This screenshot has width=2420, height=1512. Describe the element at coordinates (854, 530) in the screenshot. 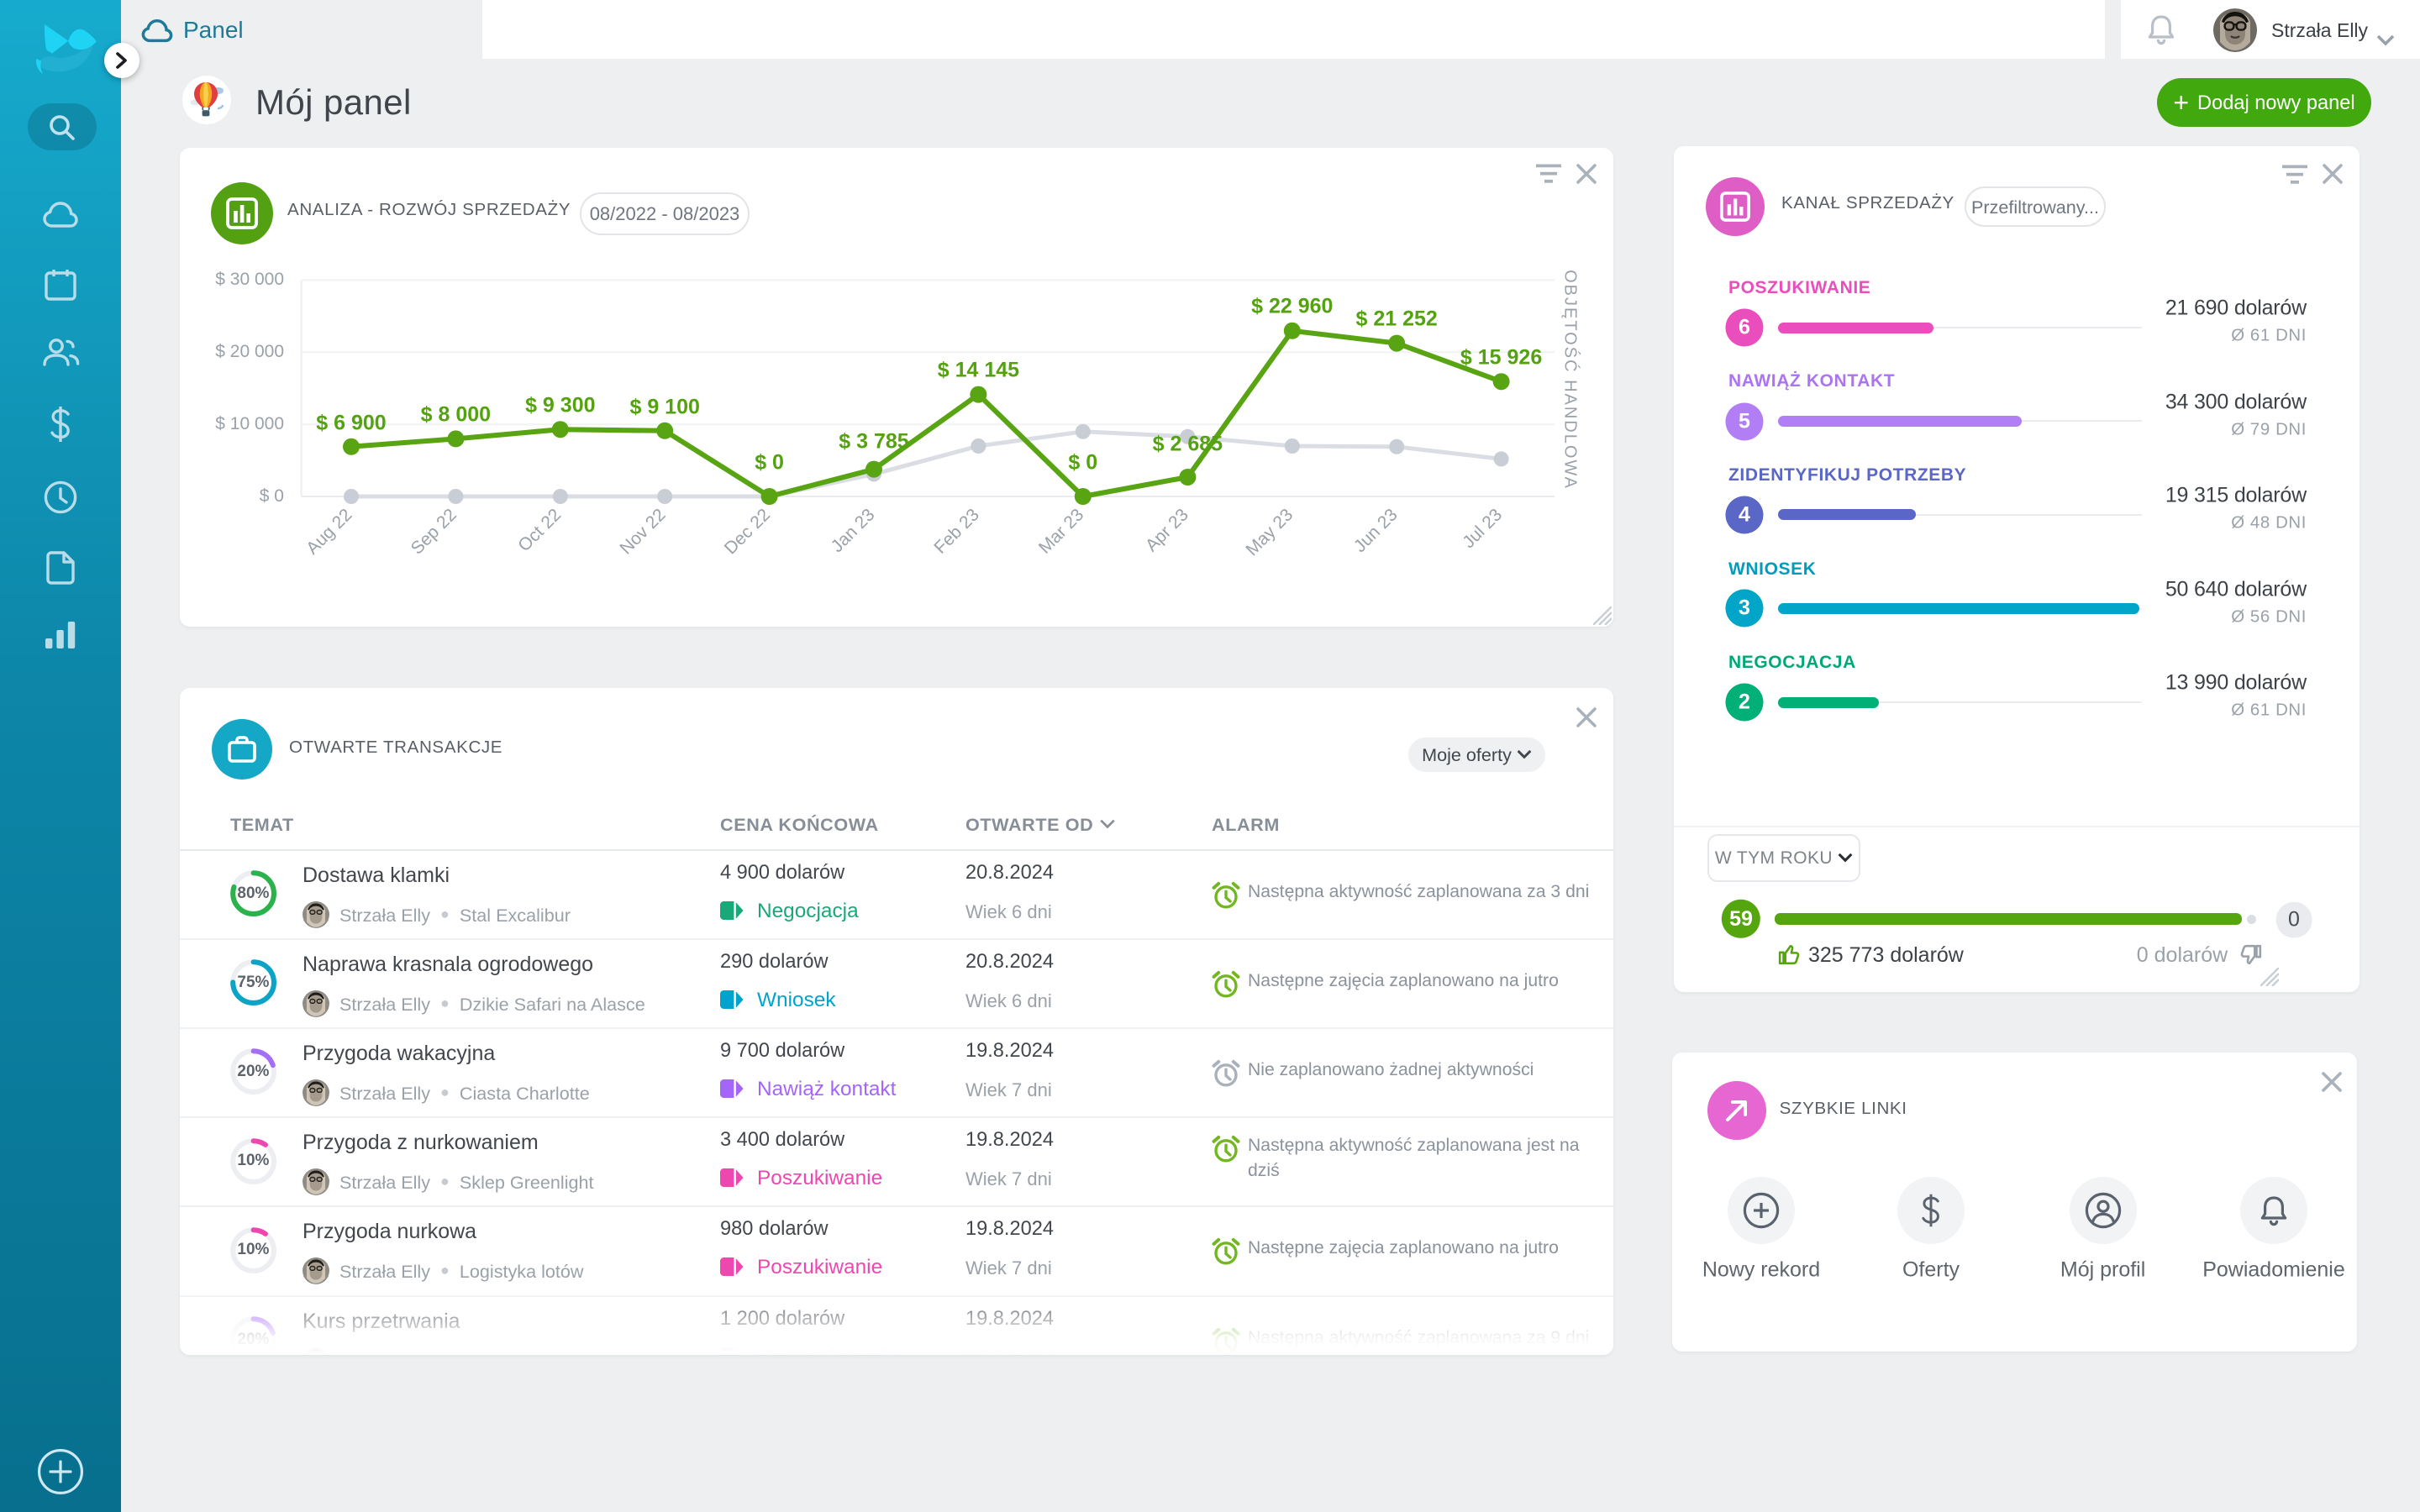

I see `svg-text: Jan 23` at that location.